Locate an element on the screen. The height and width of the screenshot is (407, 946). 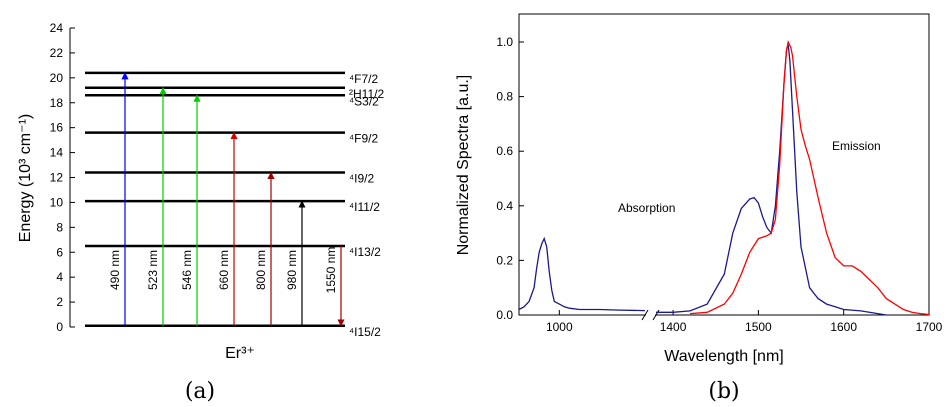
panel-a-y-tick-label: 4 is located at coordinates (59, 277).